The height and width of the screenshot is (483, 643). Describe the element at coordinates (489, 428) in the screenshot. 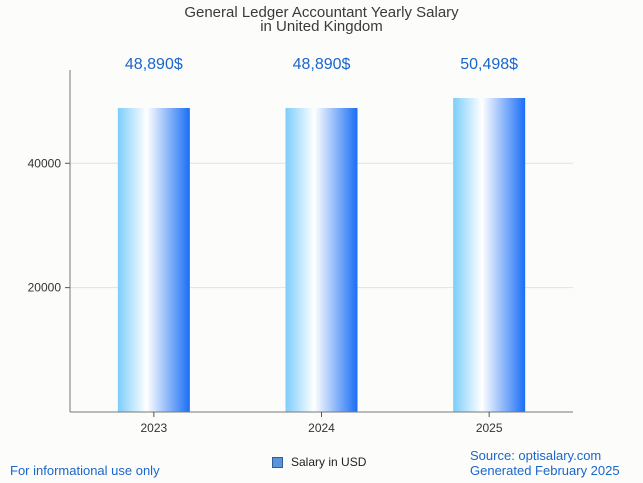

I see `x-tick-label-2025: 2025` at that location.